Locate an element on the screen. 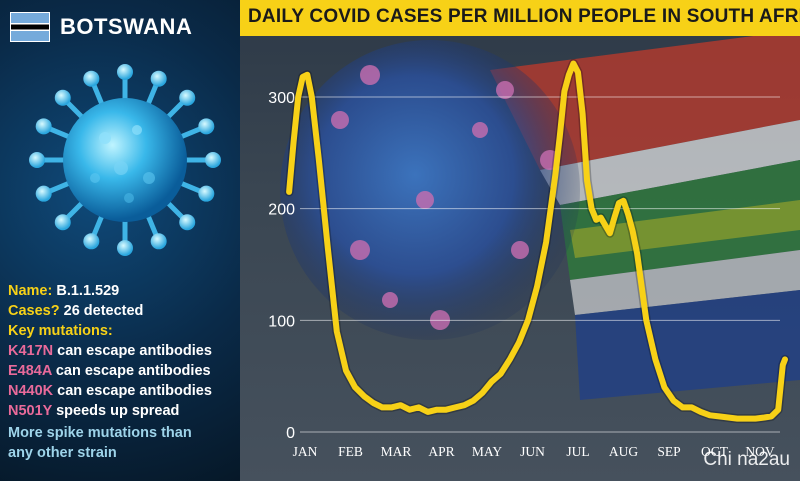 This screenshot has width=800, height=481. x-tick-label: MAY is located at coordinates (487, 451).